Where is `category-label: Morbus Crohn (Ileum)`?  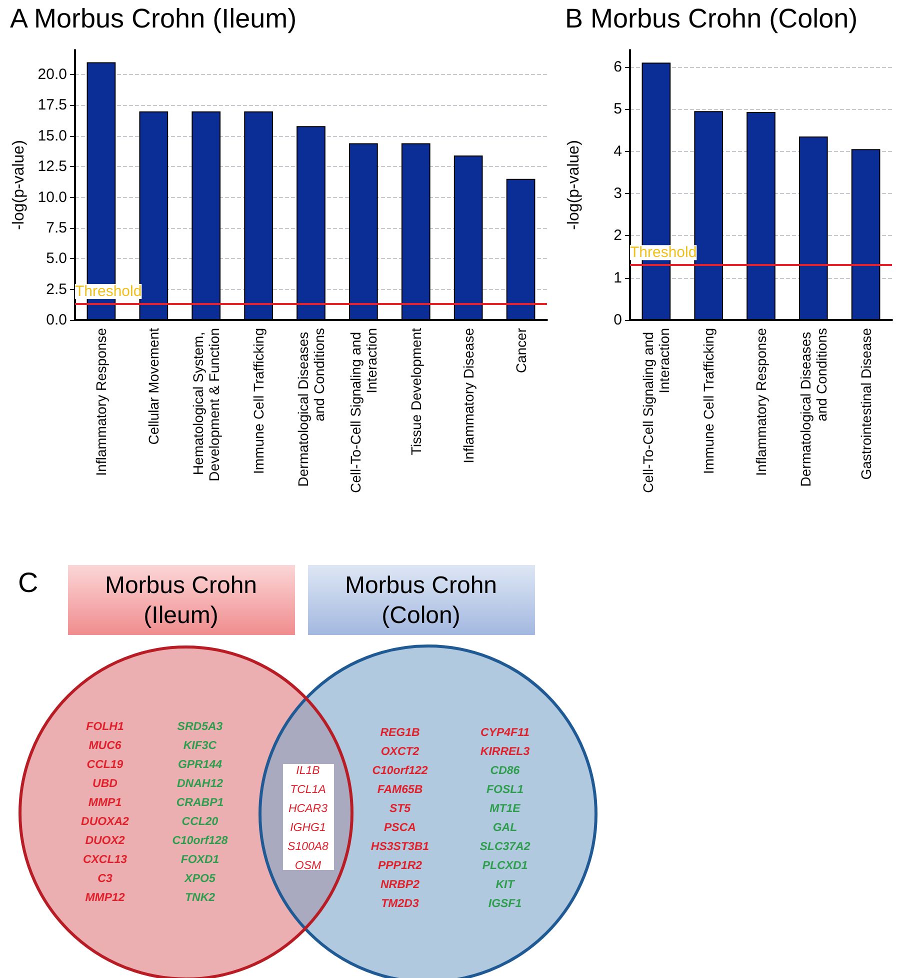 category-label: Morbus Crohn (Ileum) is located at coordinates (181, 600).